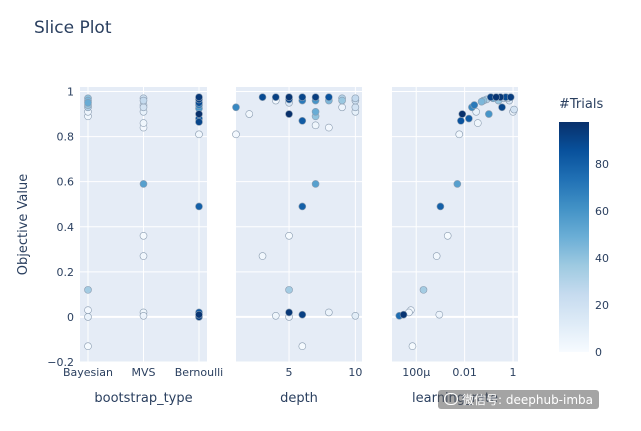 Image resolution: width=641 pixels, height=431 pixels. Describe the element at coordinates (70, 317) in the screenshot. I see `y-tick-label: 0` at that location.